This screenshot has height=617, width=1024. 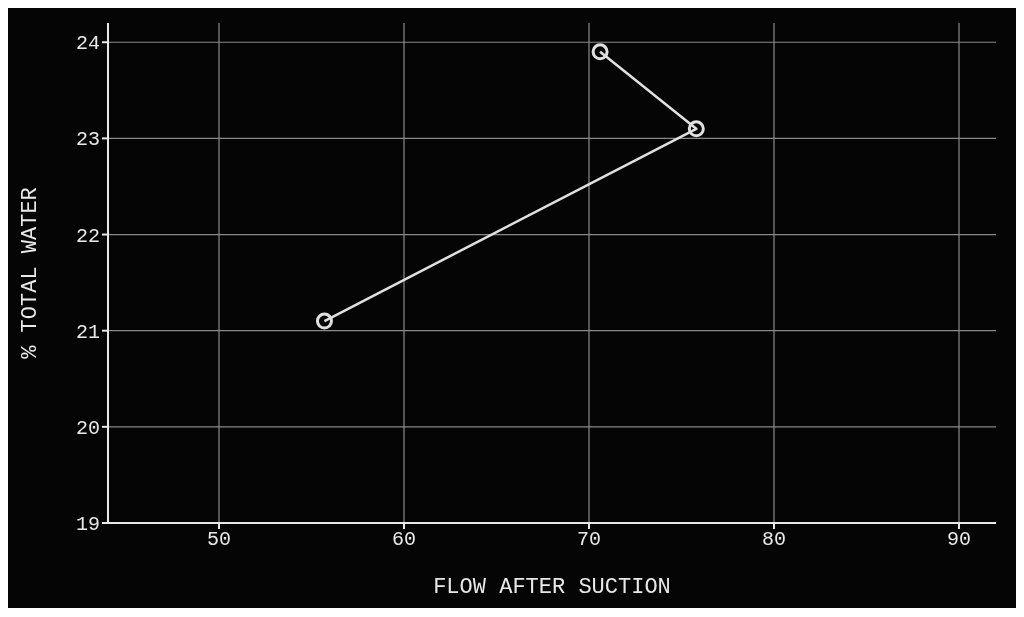 I want to click on y-tick-label: 23, so click(x=87, y=140).